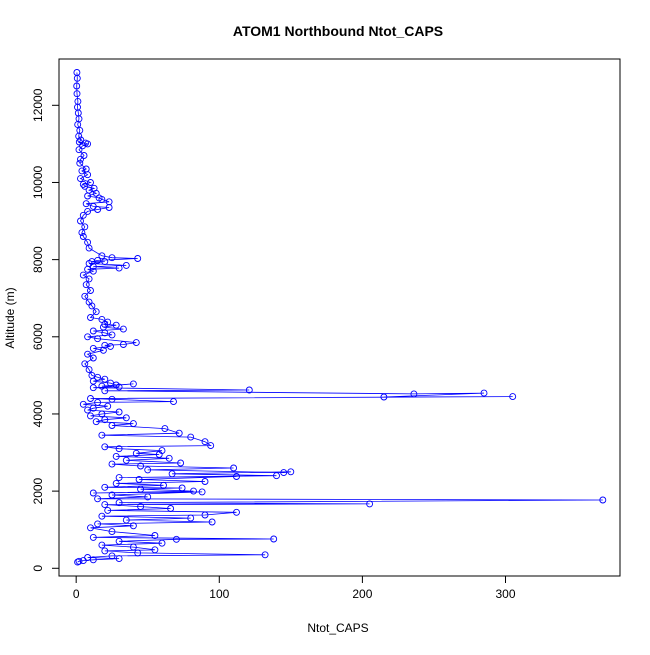  I want to click on x-axis: 0 100 200 300, so click(294, 588).